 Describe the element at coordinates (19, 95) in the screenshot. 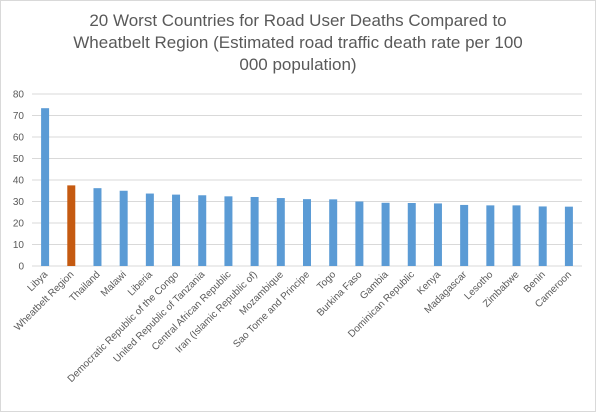

I see `y-tick-label: 80` at that location.